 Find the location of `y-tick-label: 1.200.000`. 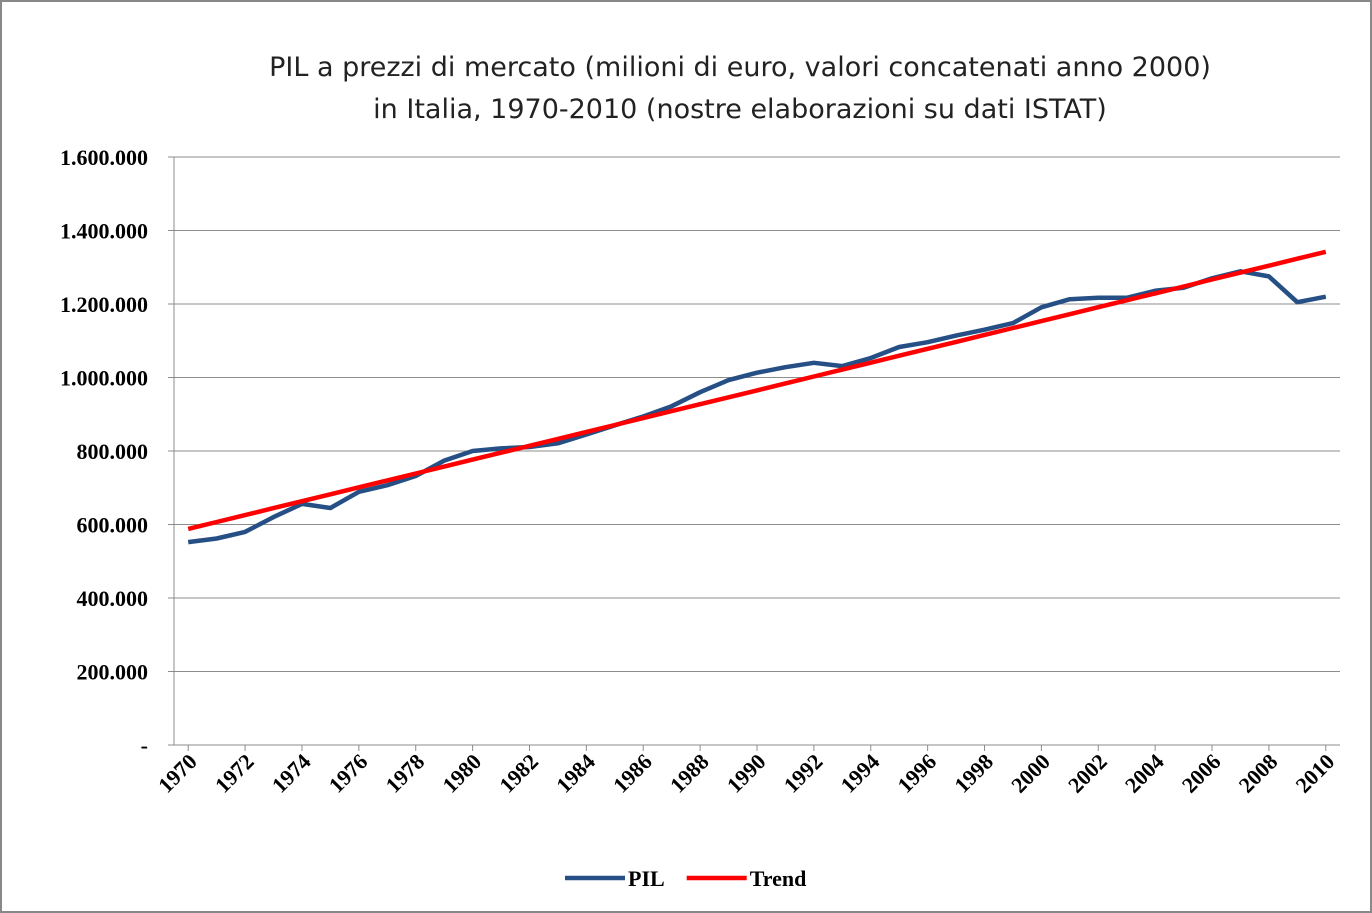

y-tick-label: 1.200.000 is located at coordinates (104, 304).